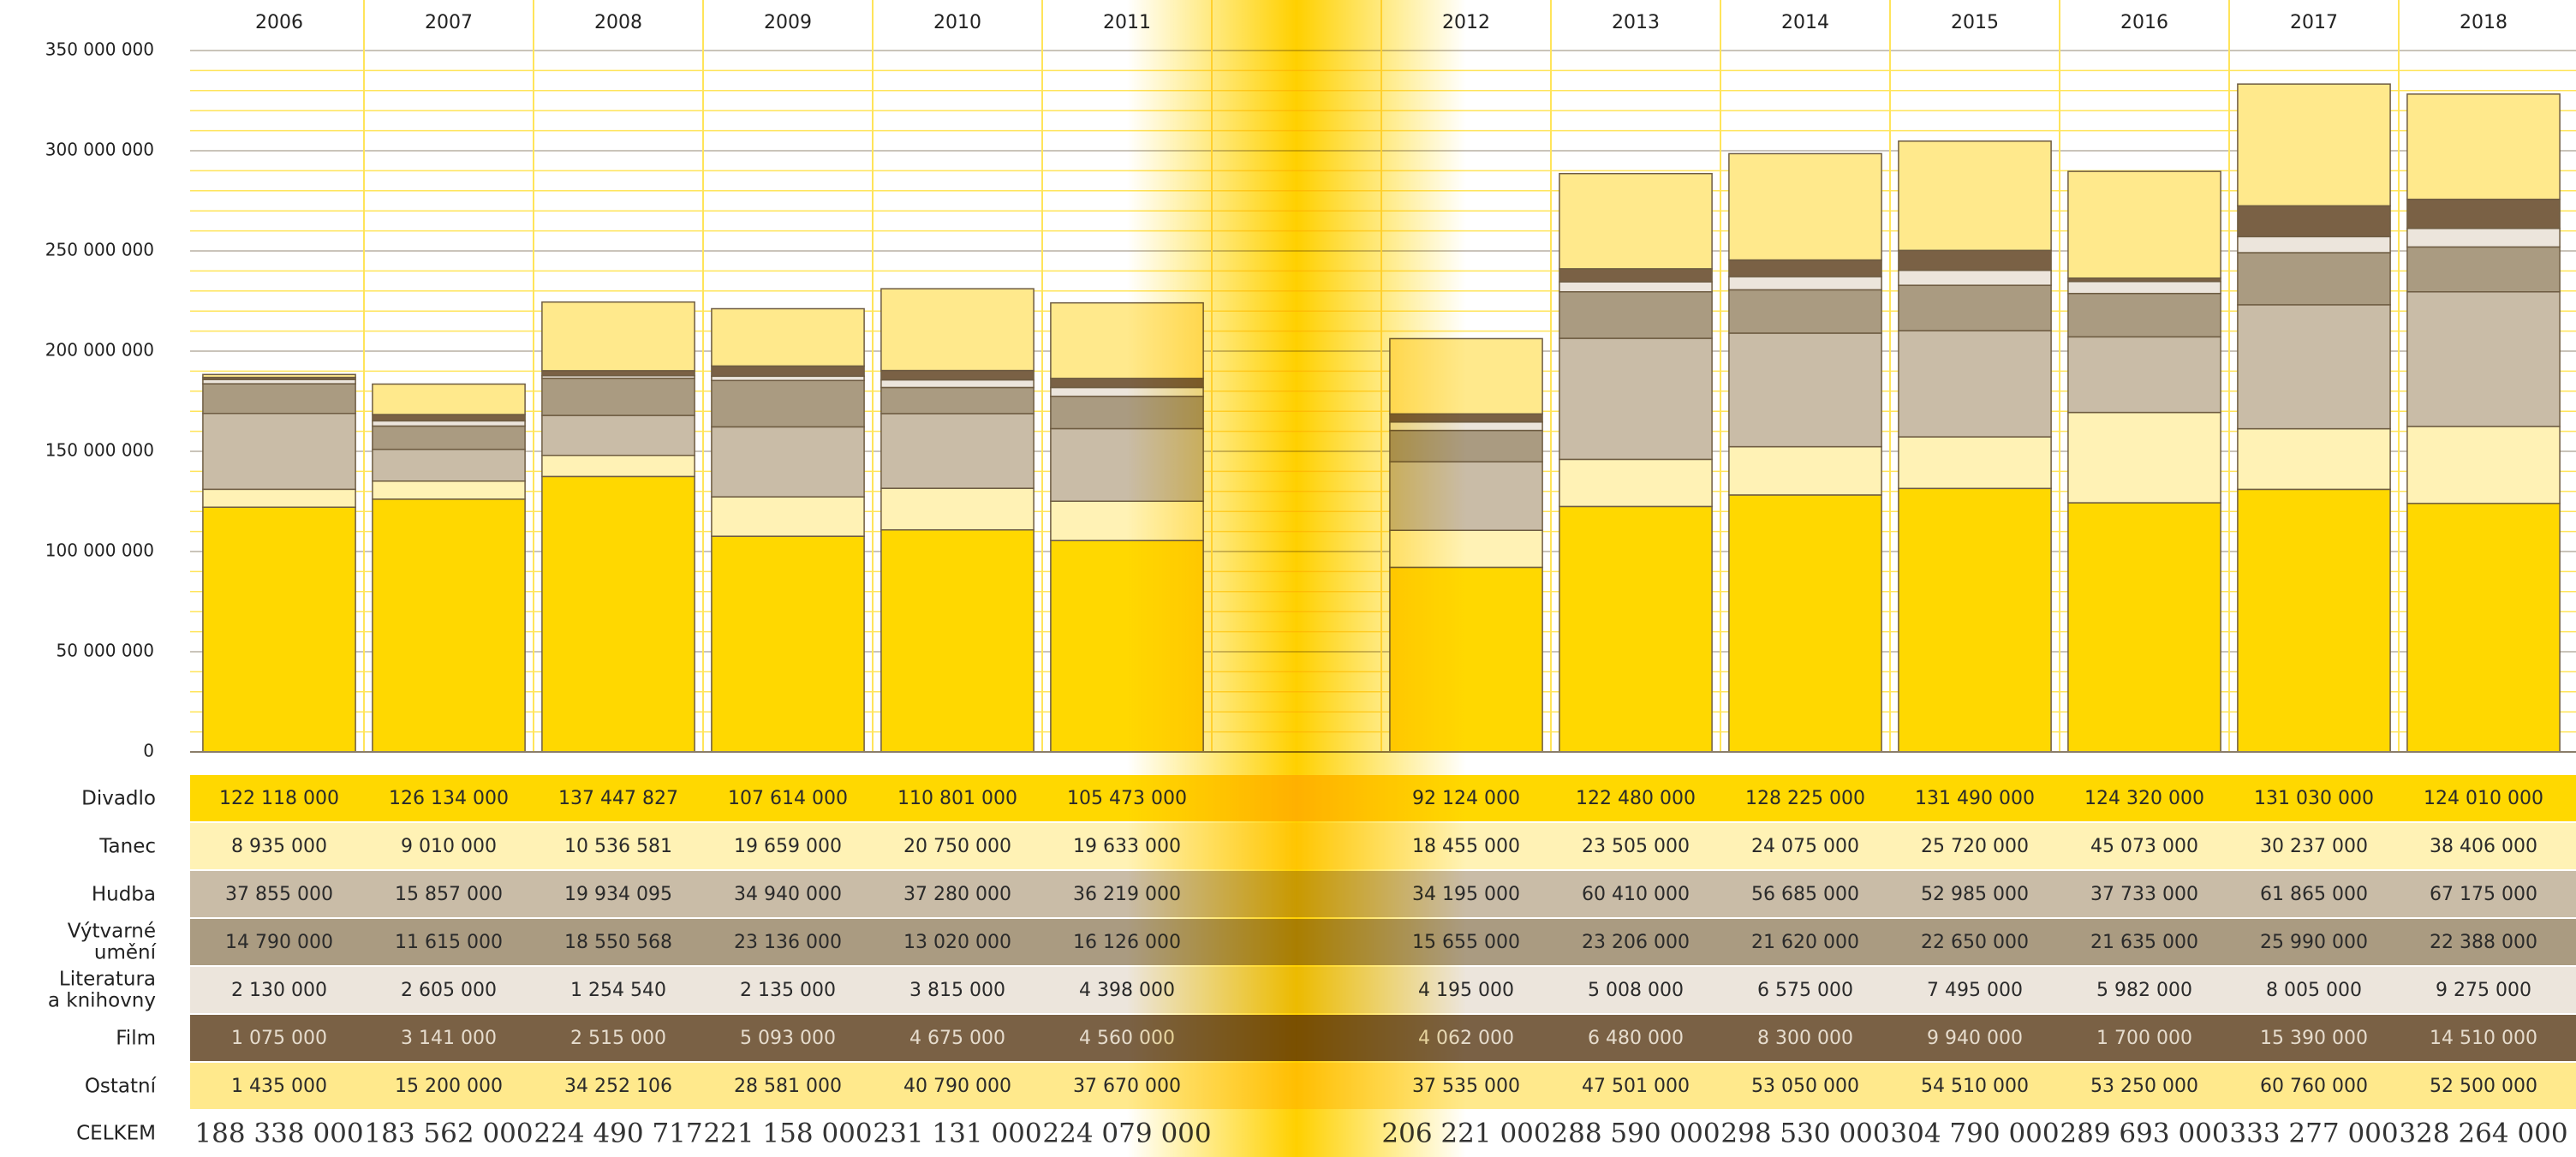 This screenshot has height=1157, width=2576. What do you see at coordinates (99, 250) in the screenshot?
I see `y-tick-label: 250 000 000` at bounding box center [99, 250].